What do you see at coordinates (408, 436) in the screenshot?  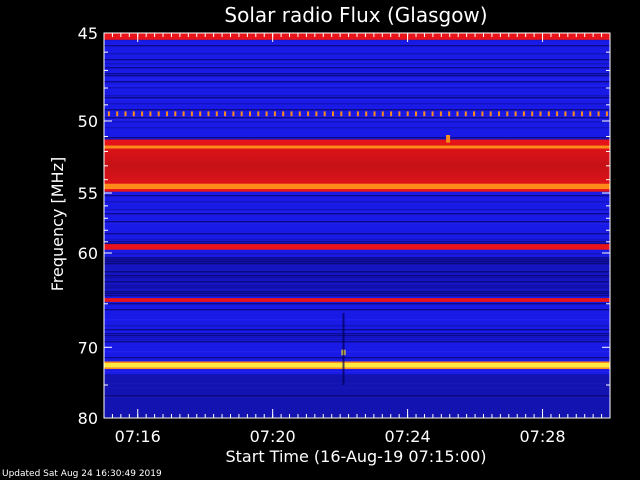 I see `x-tick-label: 07:24` at bounding box center [408, 436].